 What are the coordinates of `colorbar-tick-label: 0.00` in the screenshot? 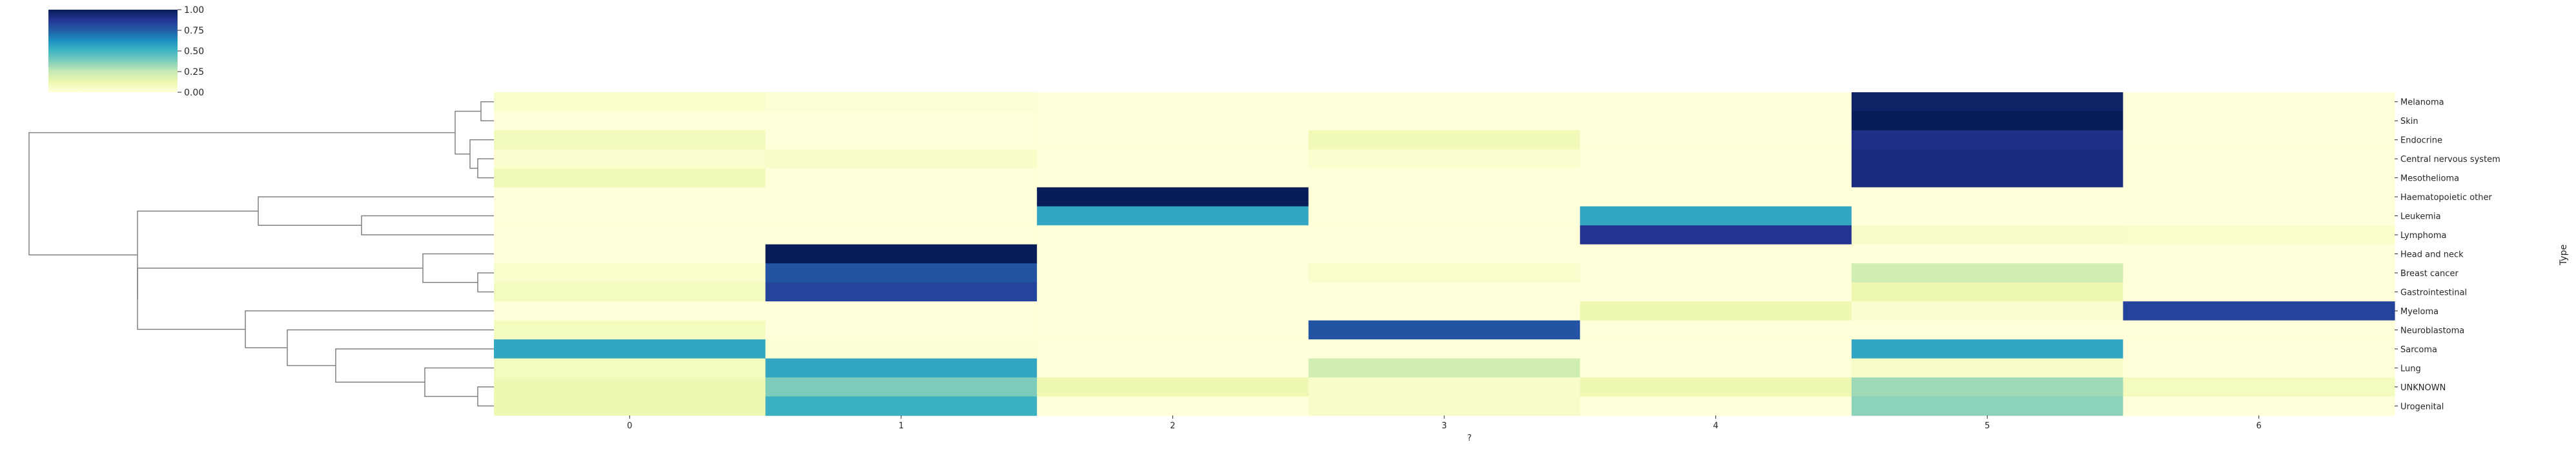 It's located at (194, 93).